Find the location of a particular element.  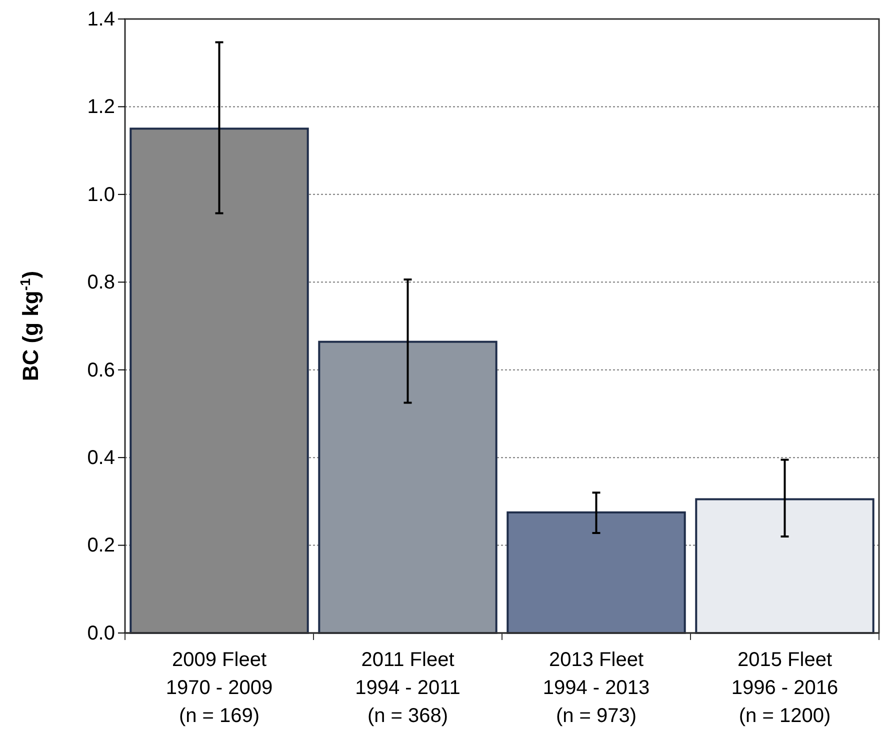

x-tick-label: 2013 Fleet 1994 - 2013 (n = 973) is located at coordinates (596, 688).